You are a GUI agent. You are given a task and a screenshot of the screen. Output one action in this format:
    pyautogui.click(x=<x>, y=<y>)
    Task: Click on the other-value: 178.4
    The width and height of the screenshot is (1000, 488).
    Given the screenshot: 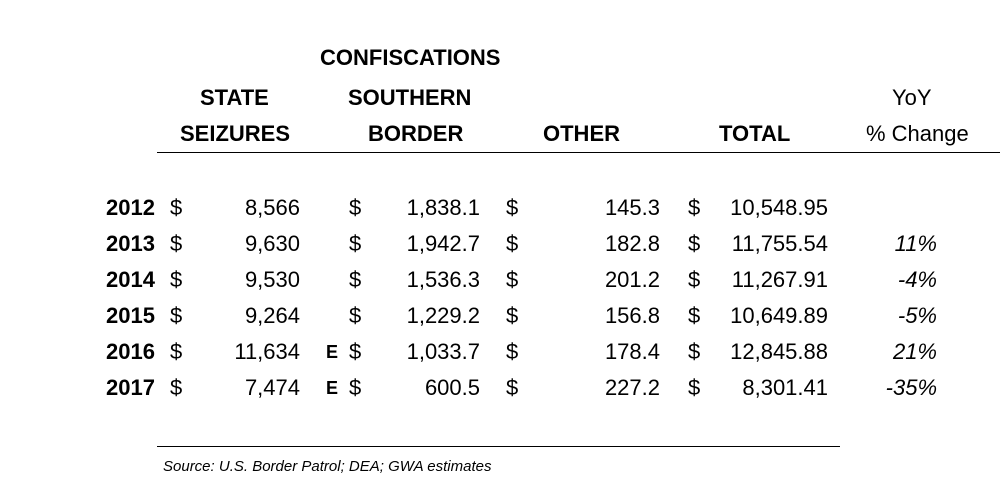 What is the action you would take?
    pyautogui.click(x=632, y=351)
    